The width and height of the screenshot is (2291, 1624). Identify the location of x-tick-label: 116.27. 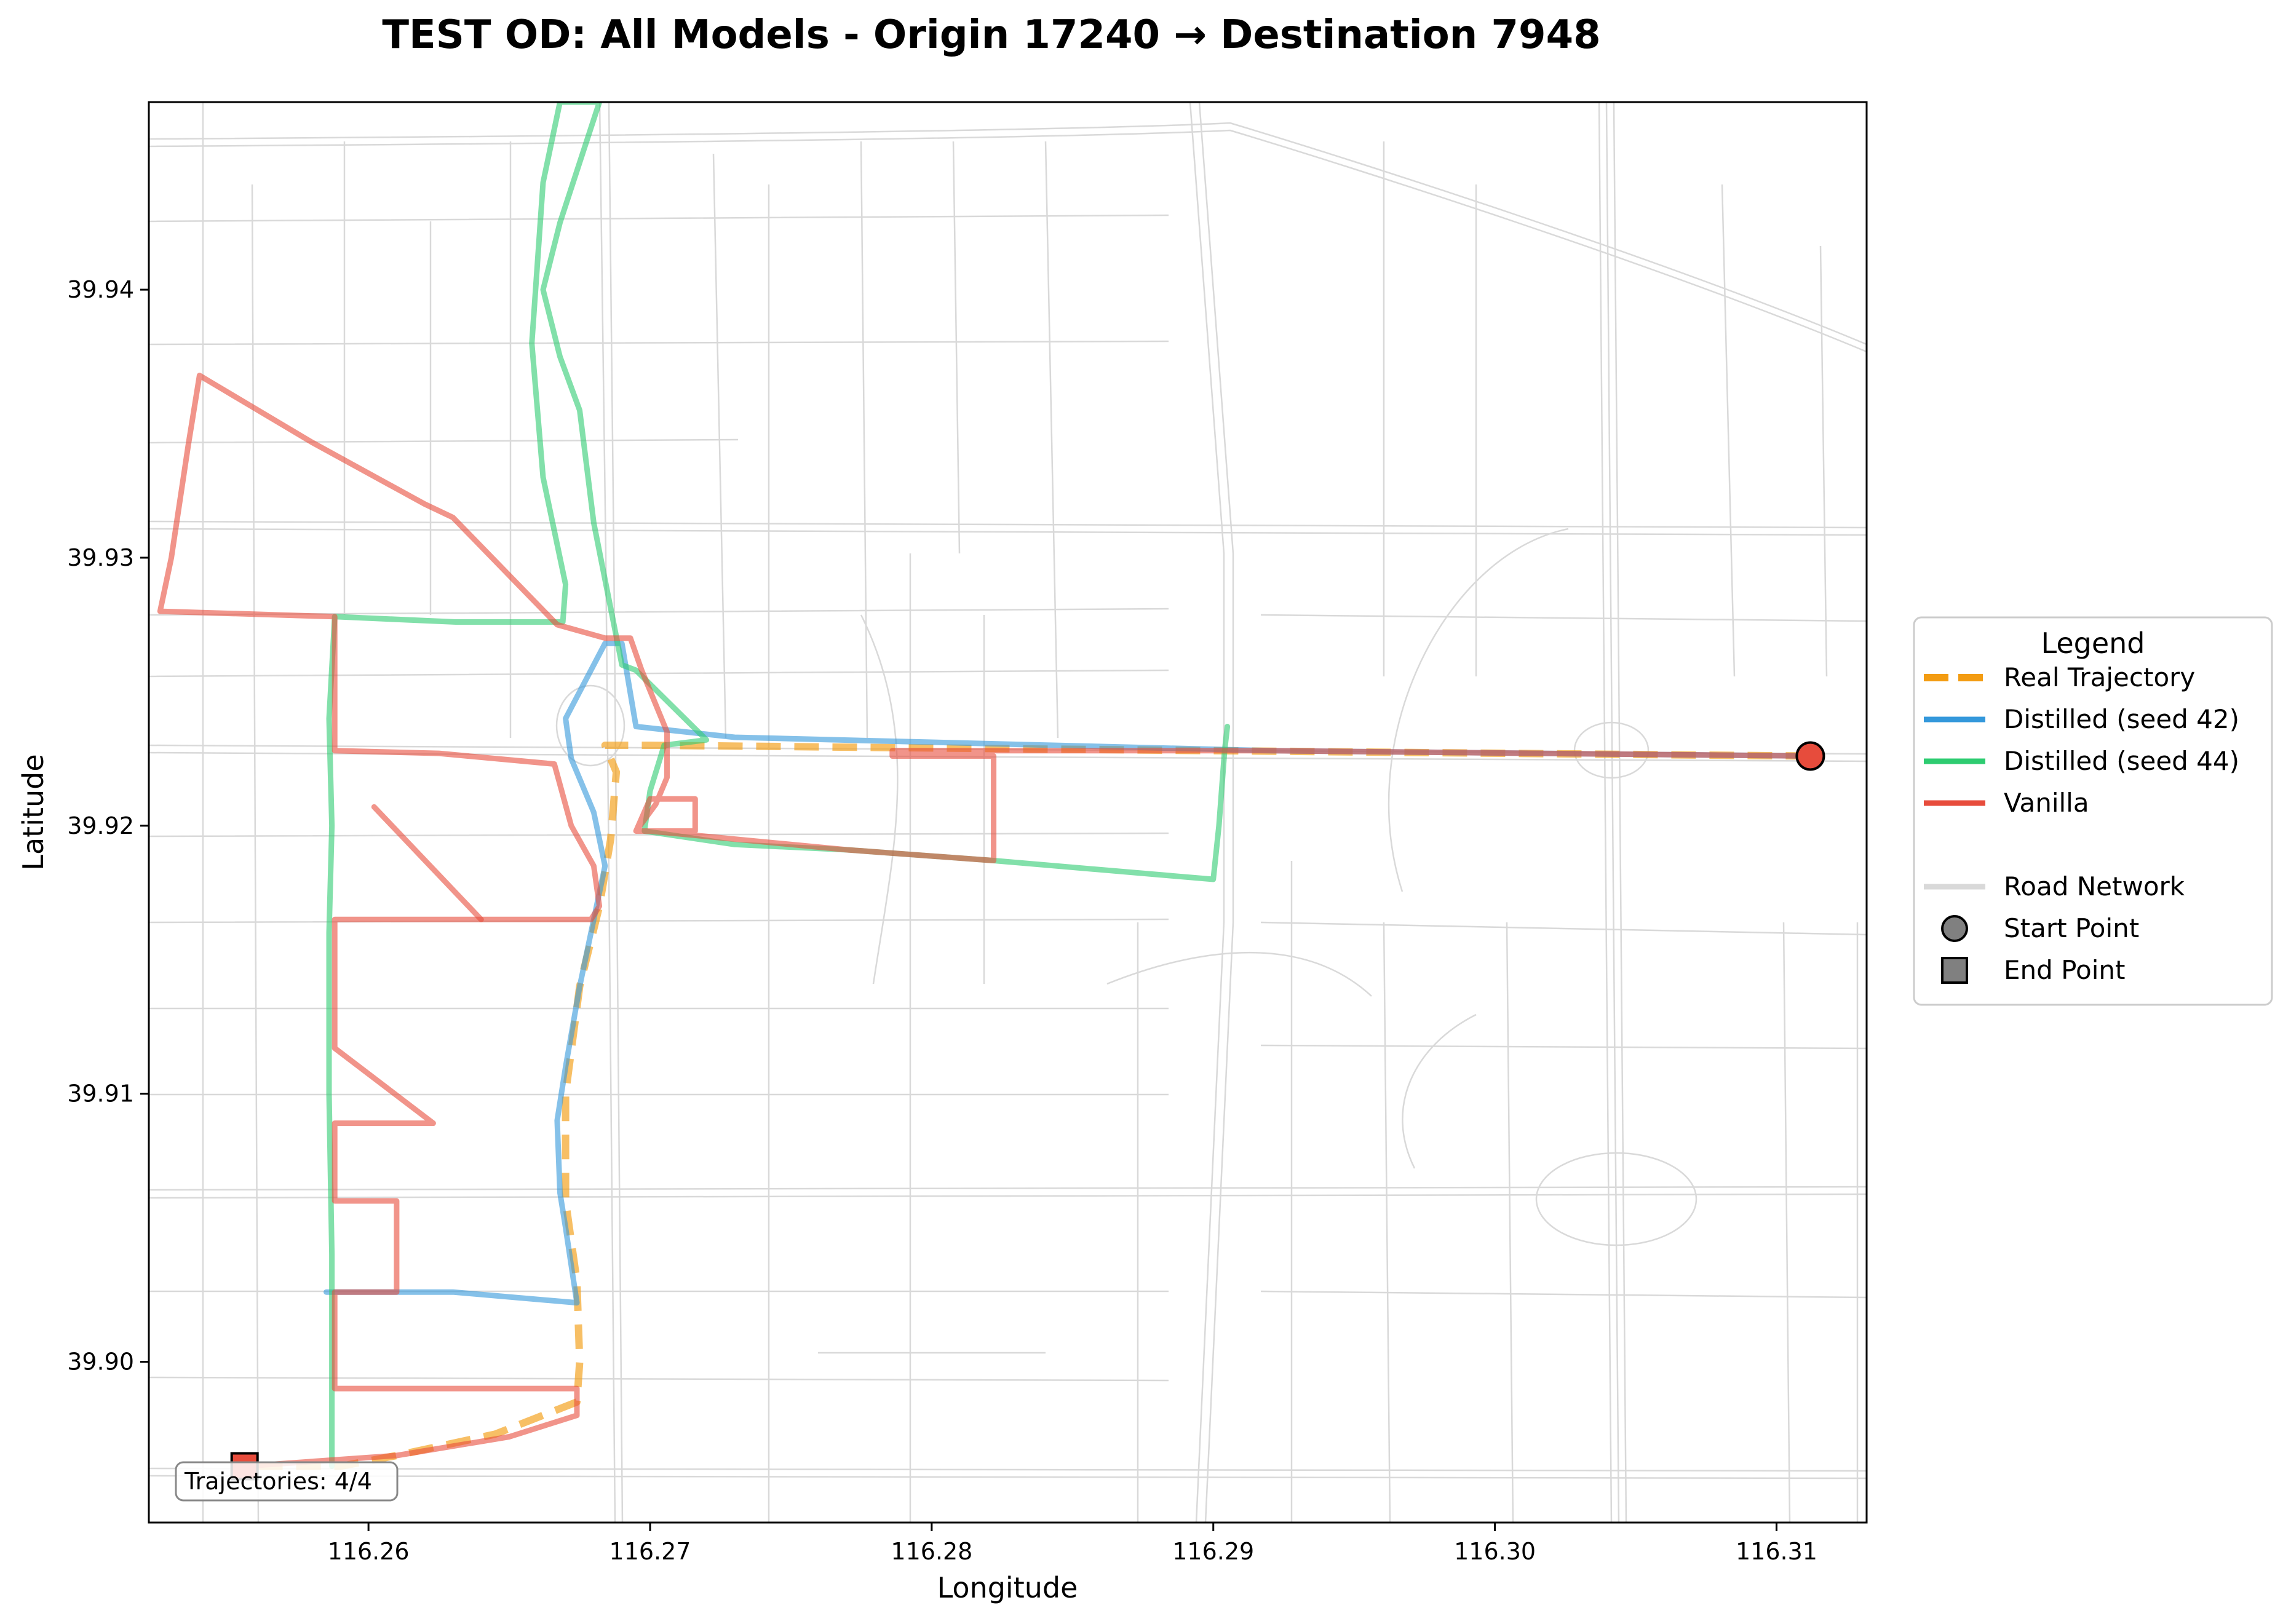
(650, 1551).